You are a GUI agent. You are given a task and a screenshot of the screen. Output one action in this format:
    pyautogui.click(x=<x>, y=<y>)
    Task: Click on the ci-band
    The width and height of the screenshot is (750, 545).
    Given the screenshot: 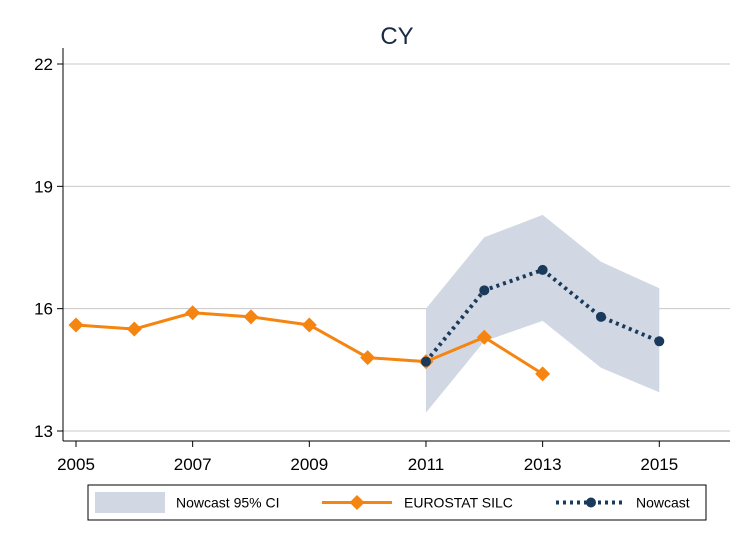 What is the action you would take?
    pyautogui.click(x=542, y=313)
    